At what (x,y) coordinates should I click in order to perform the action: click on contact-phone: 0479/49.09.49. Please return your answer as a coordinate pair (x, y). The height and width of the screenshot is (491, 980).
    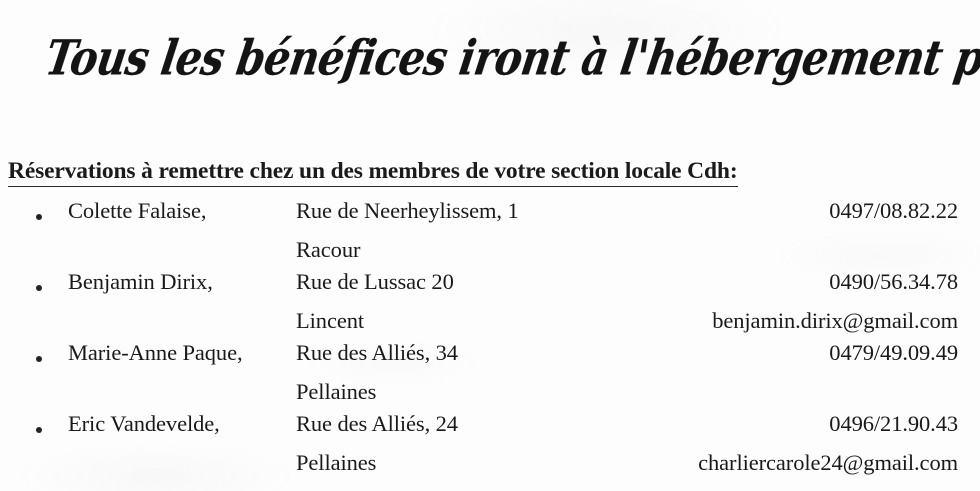
    Looking at the image, I should click on (893, 352).